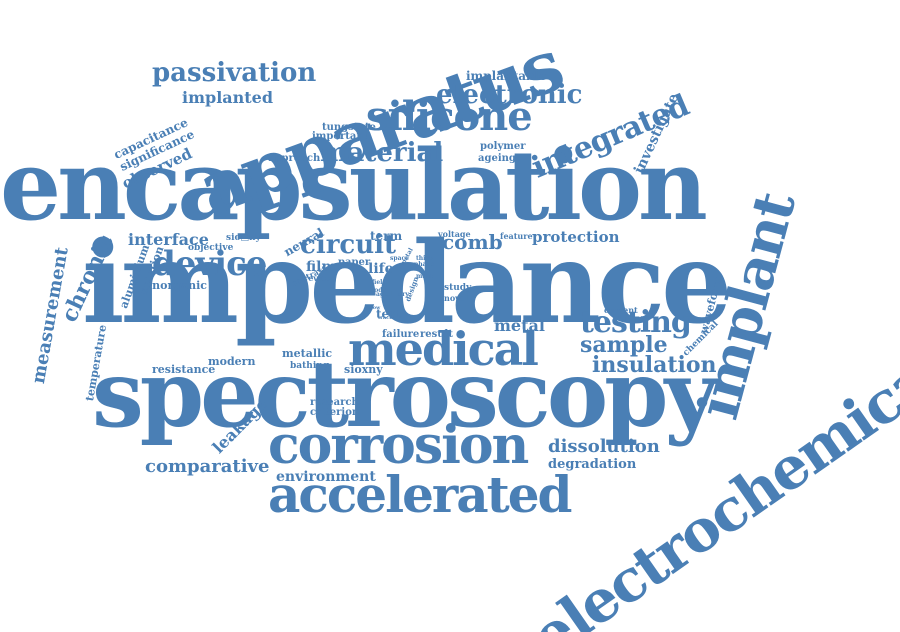  Describe the element at coordinates (654, 365) in the screenshot. I see `word-insulation: insulation` at that location.